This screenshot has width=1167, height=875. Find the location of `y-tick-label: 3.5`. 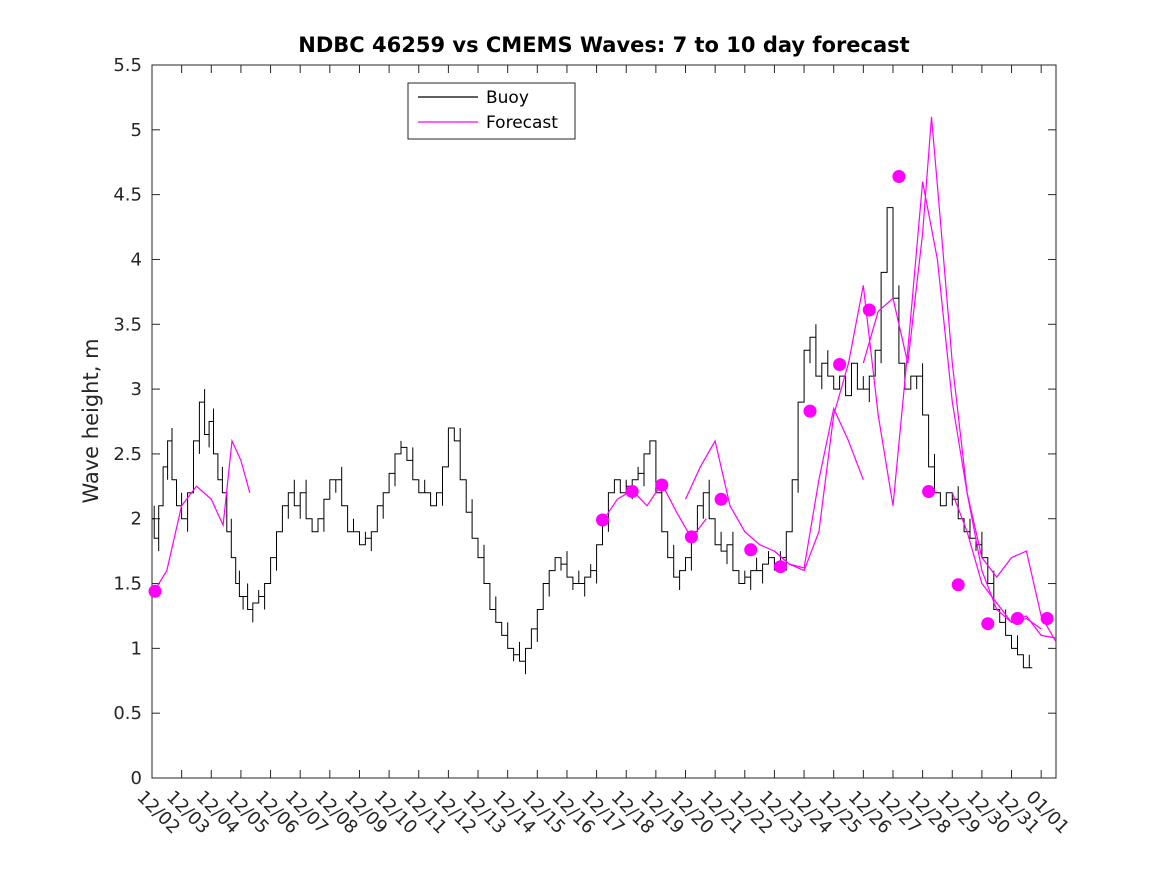

y-tick-label: 3.5 is located at coordinates (127, 324).